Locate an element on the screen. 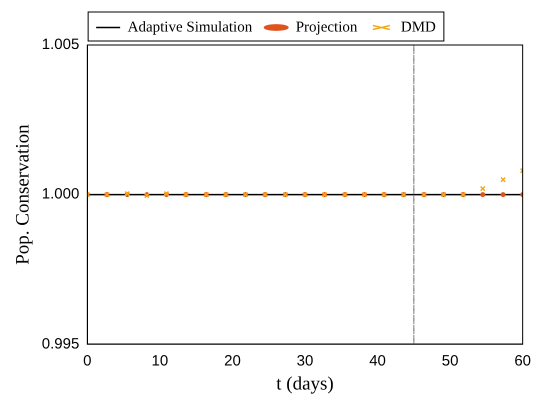 This screenshot has height=404, width=542. y-tick-label: 1.000 is located at coordinates (61, 194).